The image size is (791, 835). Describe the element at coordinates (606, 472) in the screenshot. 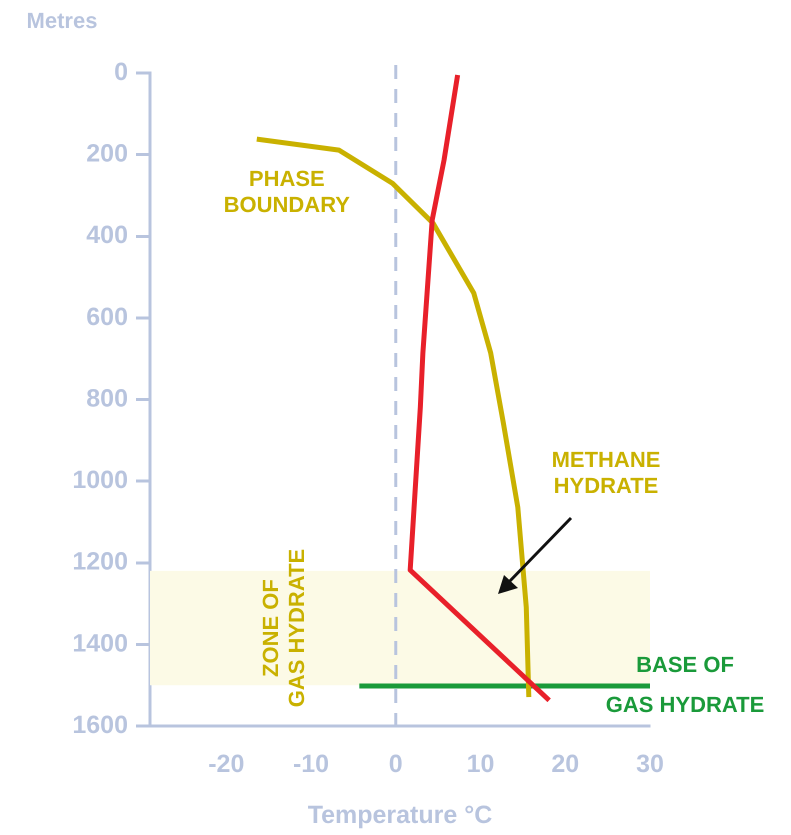

I see `annotation: METHANE HYDRATE` at that location.